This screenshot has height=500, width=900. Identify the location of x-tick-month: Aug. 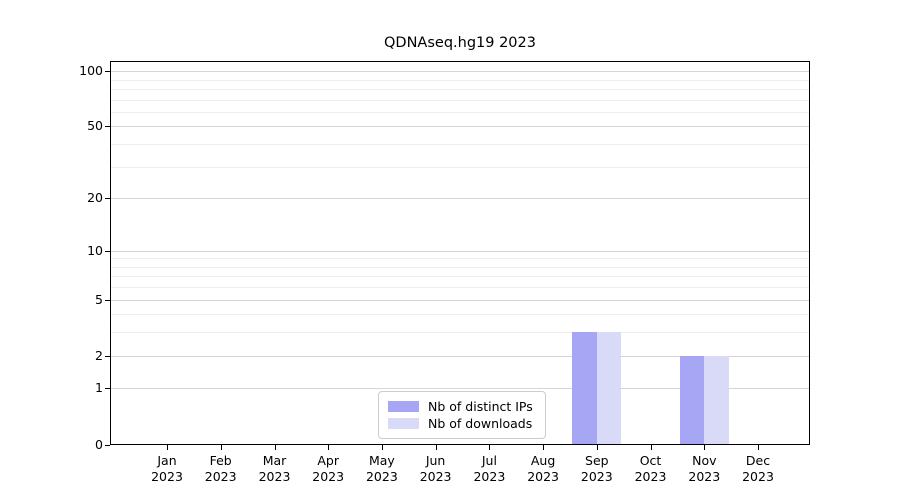
(543, 460).